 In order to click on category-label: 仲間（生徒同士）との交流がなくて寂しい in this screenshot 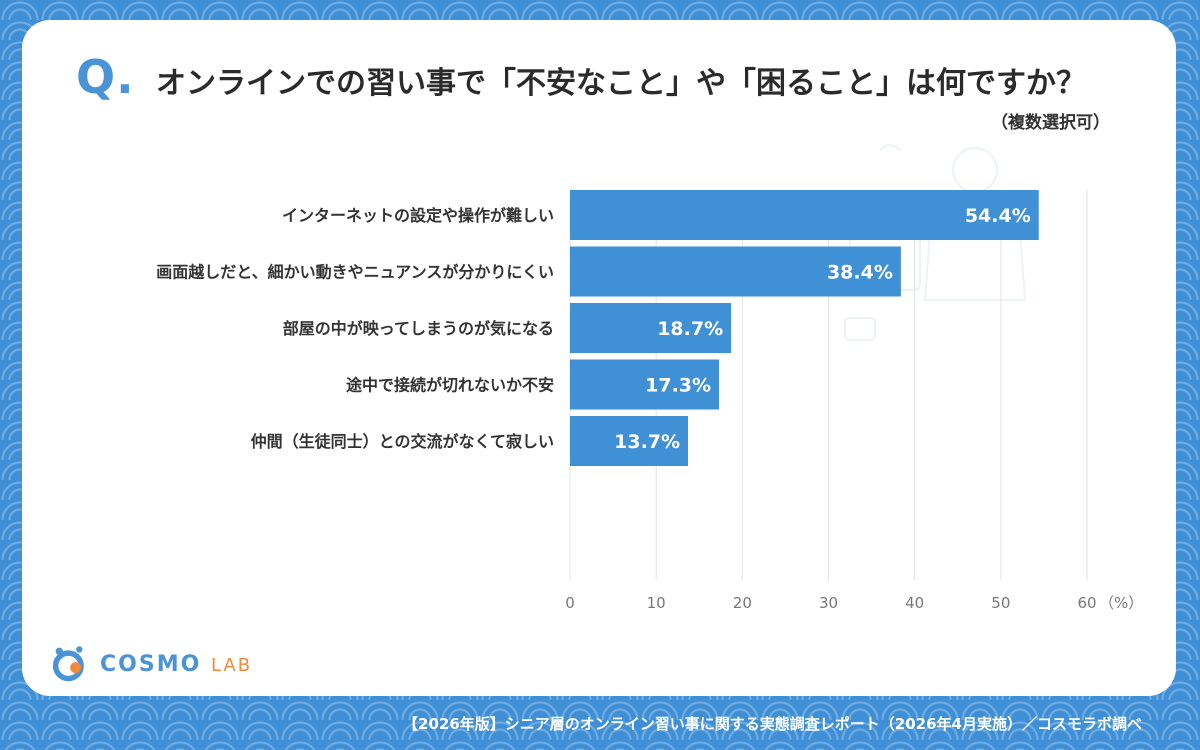, I will do `click(402, 441)`.